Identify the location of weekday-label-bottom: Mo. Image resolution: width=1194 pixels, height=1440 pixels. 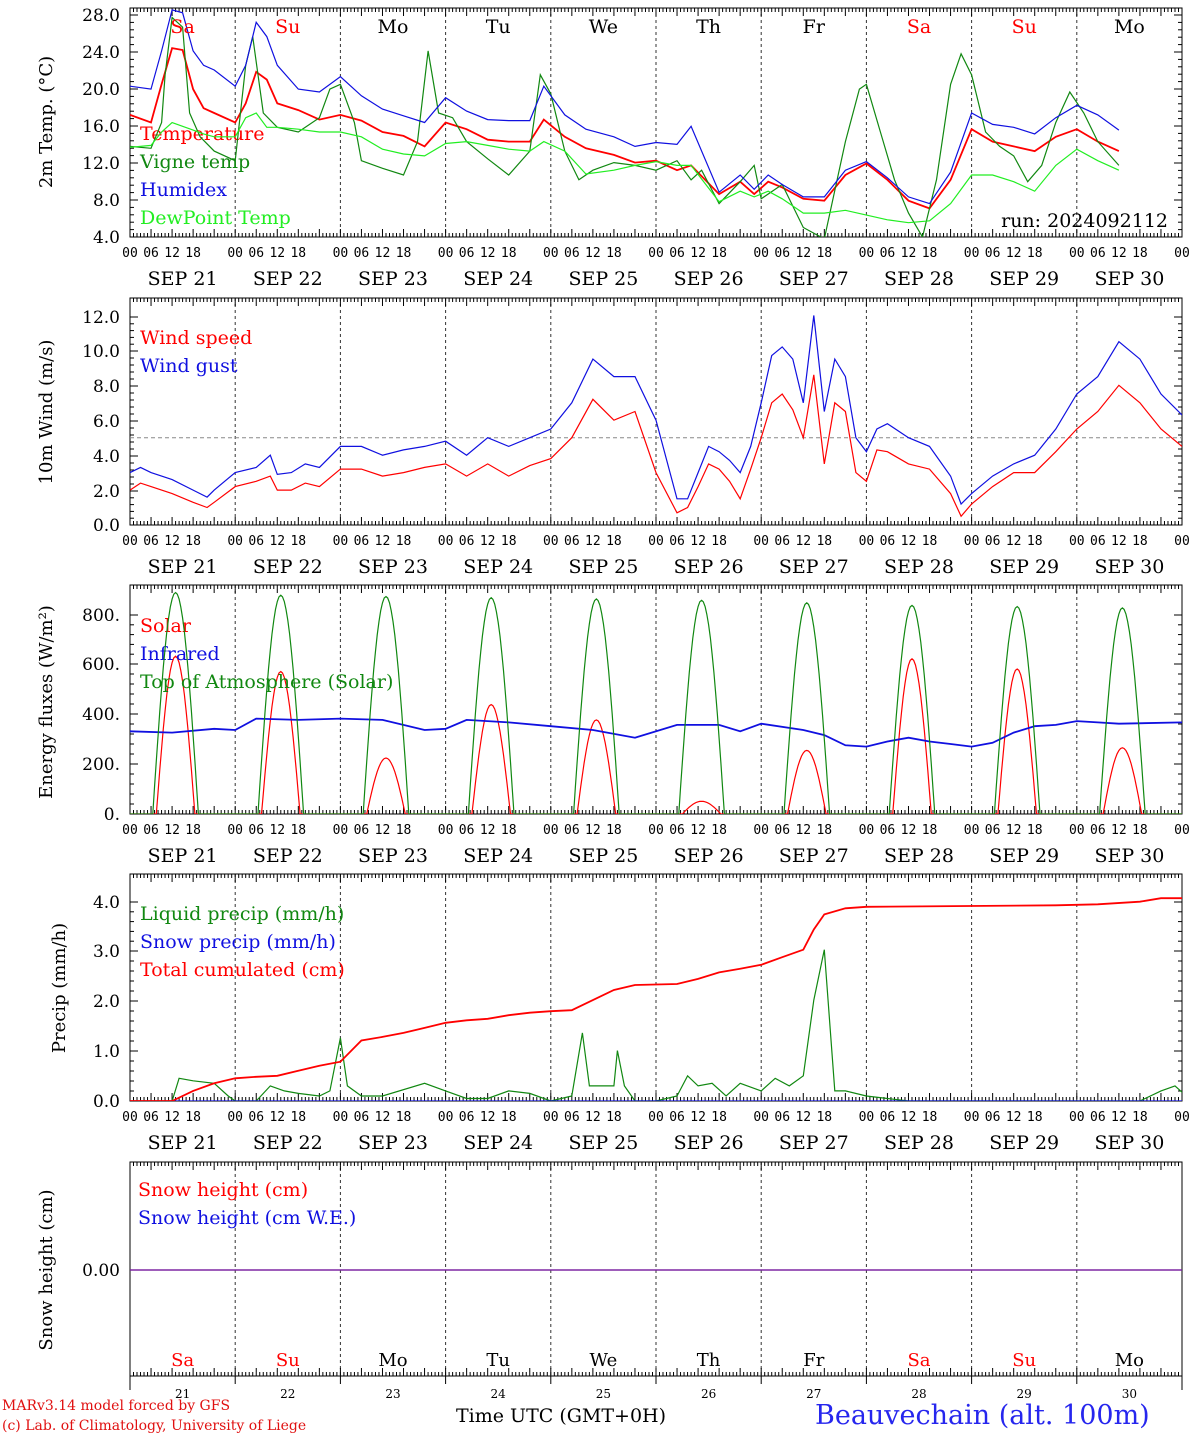
(1129, 1360).